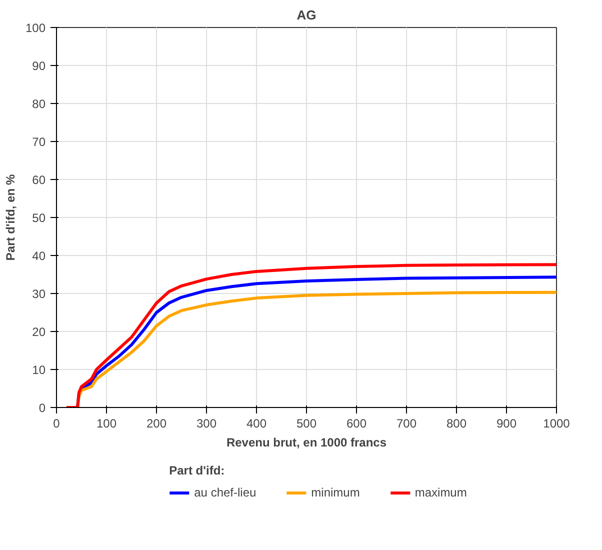  What do you see at coordinates (306, 443) in the screenshot?
I see `x-axis-title: Revenu brut, en 1000 francs` at bounding box center [306, 443].